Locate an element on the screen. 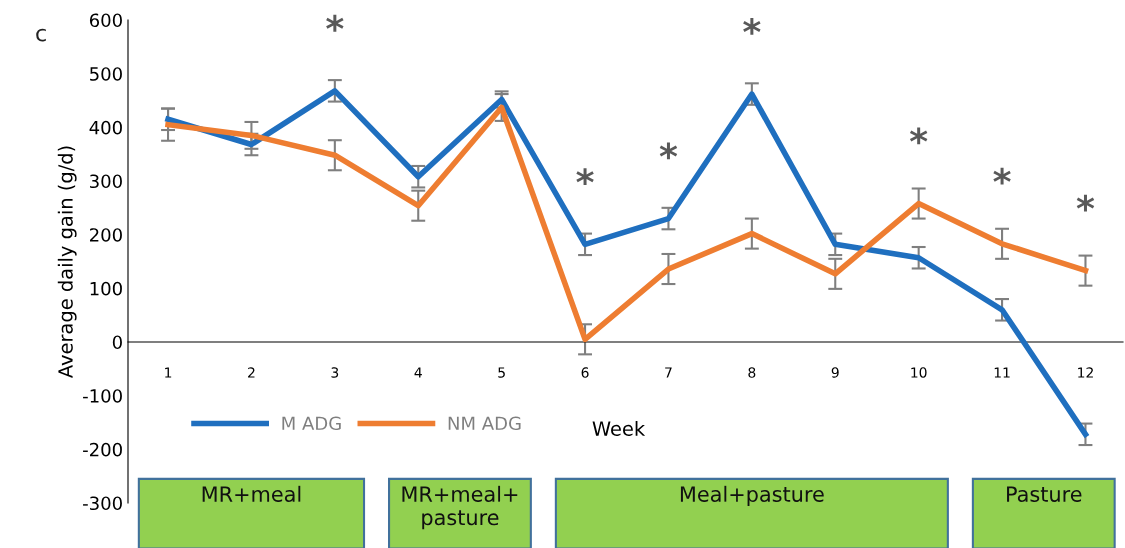 Image resolution: width=1125 pixels, height=548 pixels. legend-label: NM ADG is located at coordinates (484, 423).